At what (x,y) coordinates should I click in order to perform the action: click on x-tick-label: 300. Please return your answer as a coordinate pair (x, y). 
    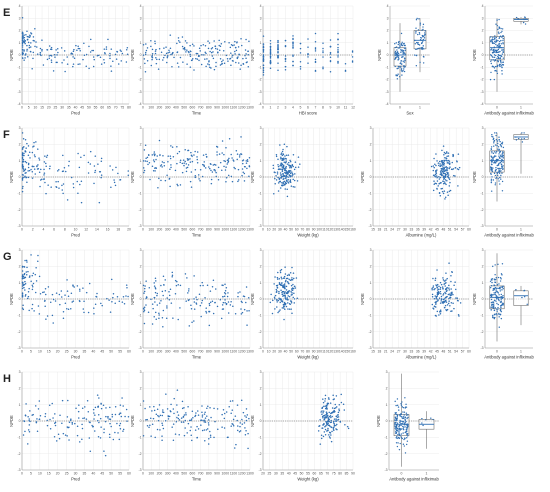
    Looking at the image, I should click on (168, 352).